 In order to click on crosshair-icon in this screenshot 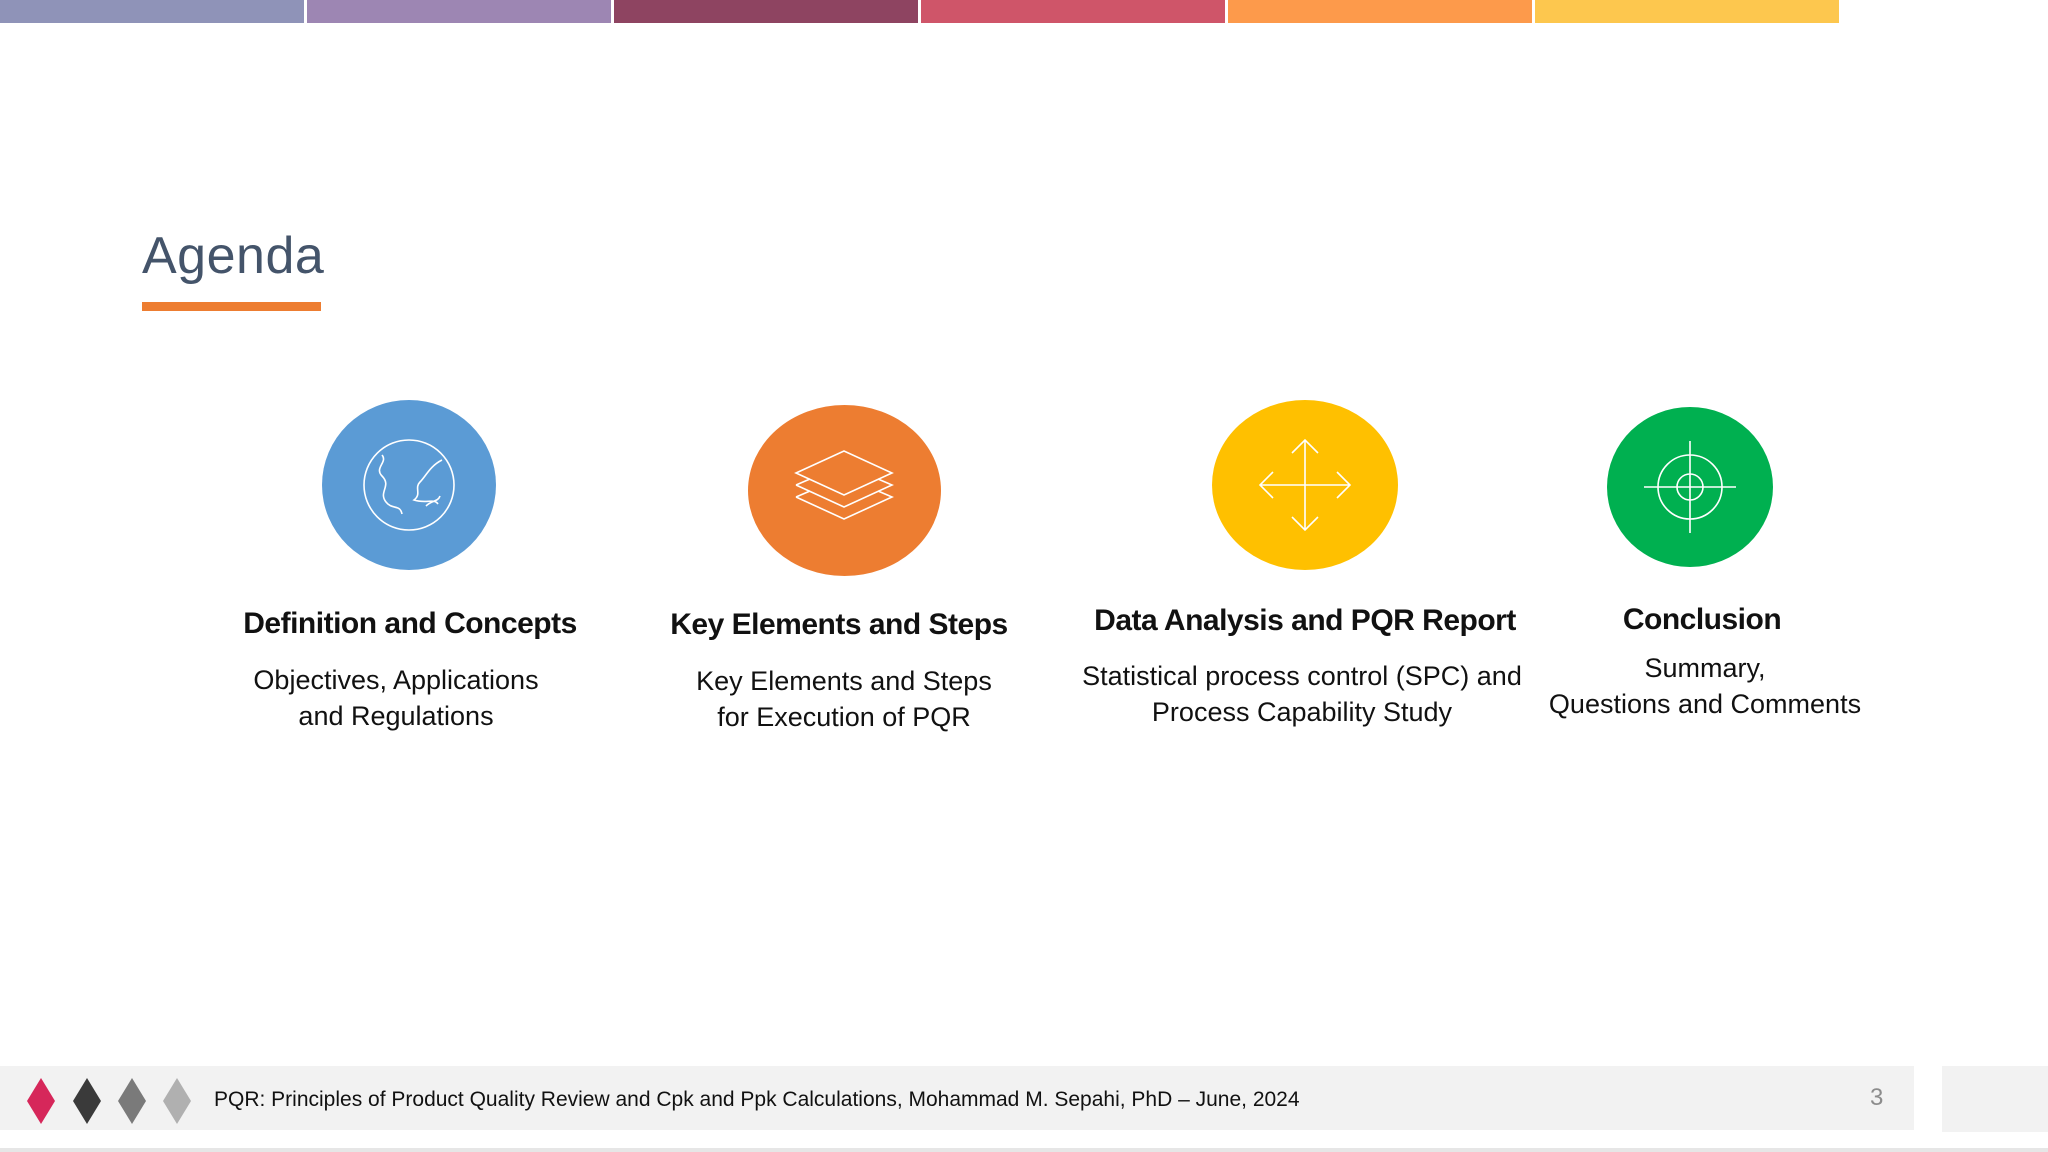, I will do `click(1690, 487)`.